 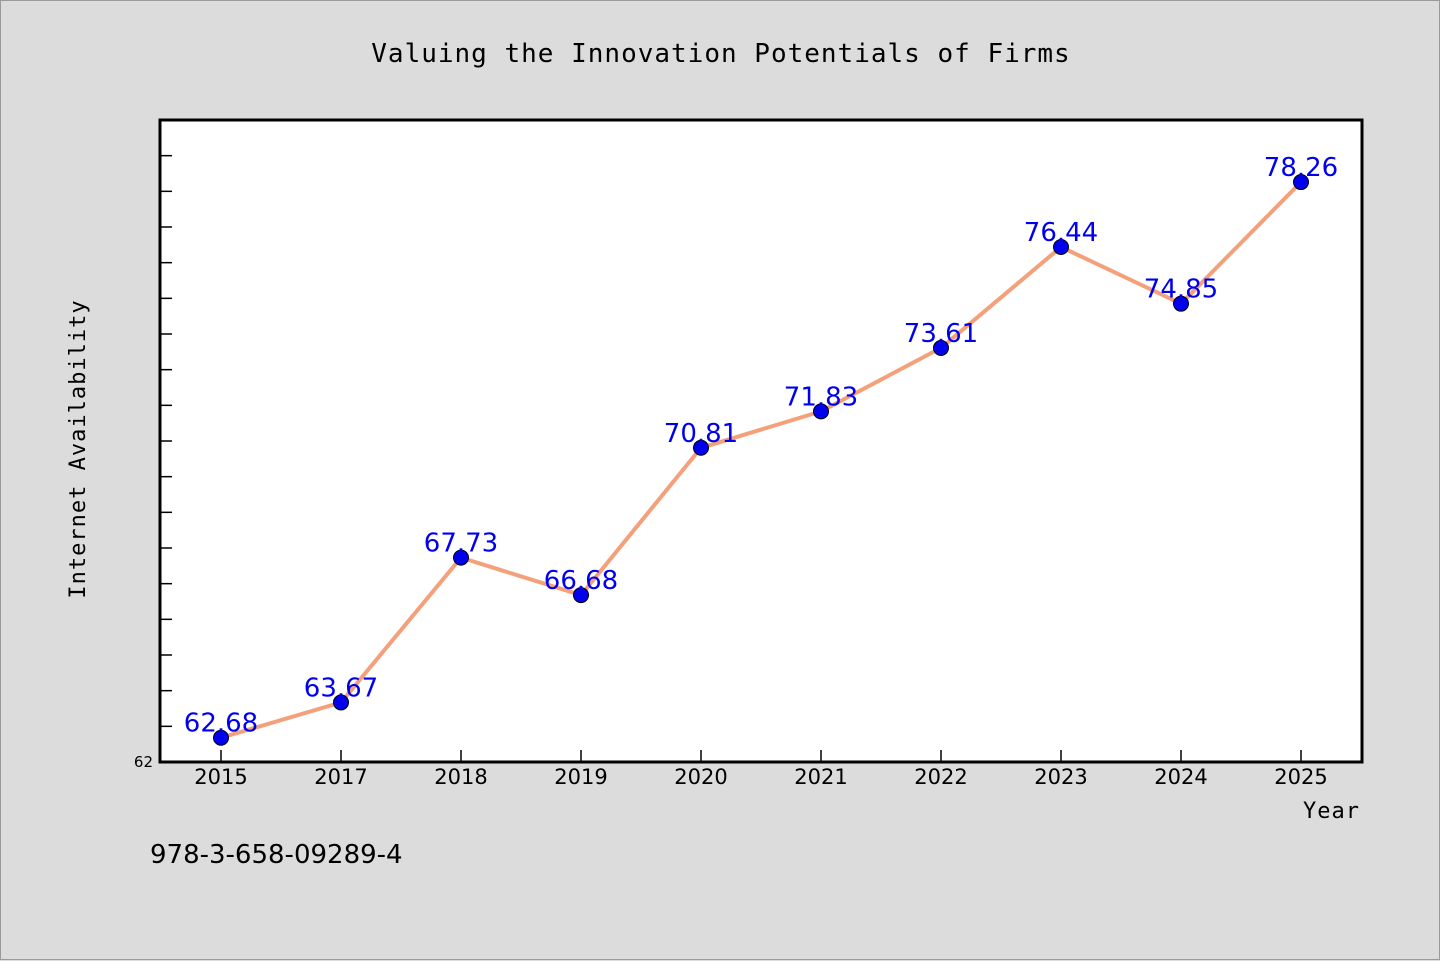 I want to click on data-label: 62.68, so click(x=221, y=724).